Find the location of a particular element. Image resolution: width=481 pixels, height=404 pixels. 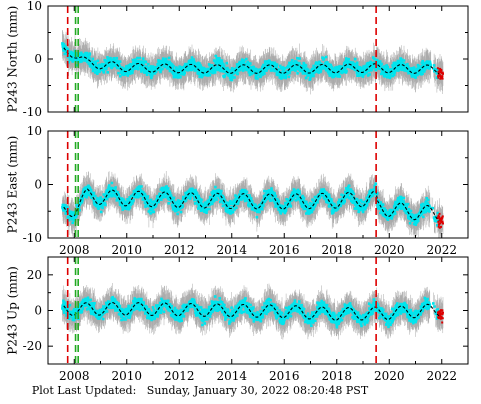

y-axis-title: P243 East (mm) is located at coordinates (13, 185).